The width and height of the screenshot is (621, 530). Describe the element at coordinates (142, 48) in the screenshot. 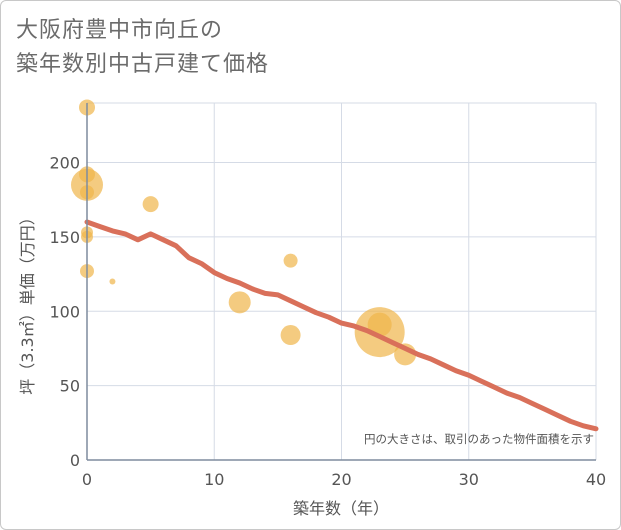

I see `chart-title: 大阪府豊中市向丘の 築年数別中古戸建て価格` at that location.